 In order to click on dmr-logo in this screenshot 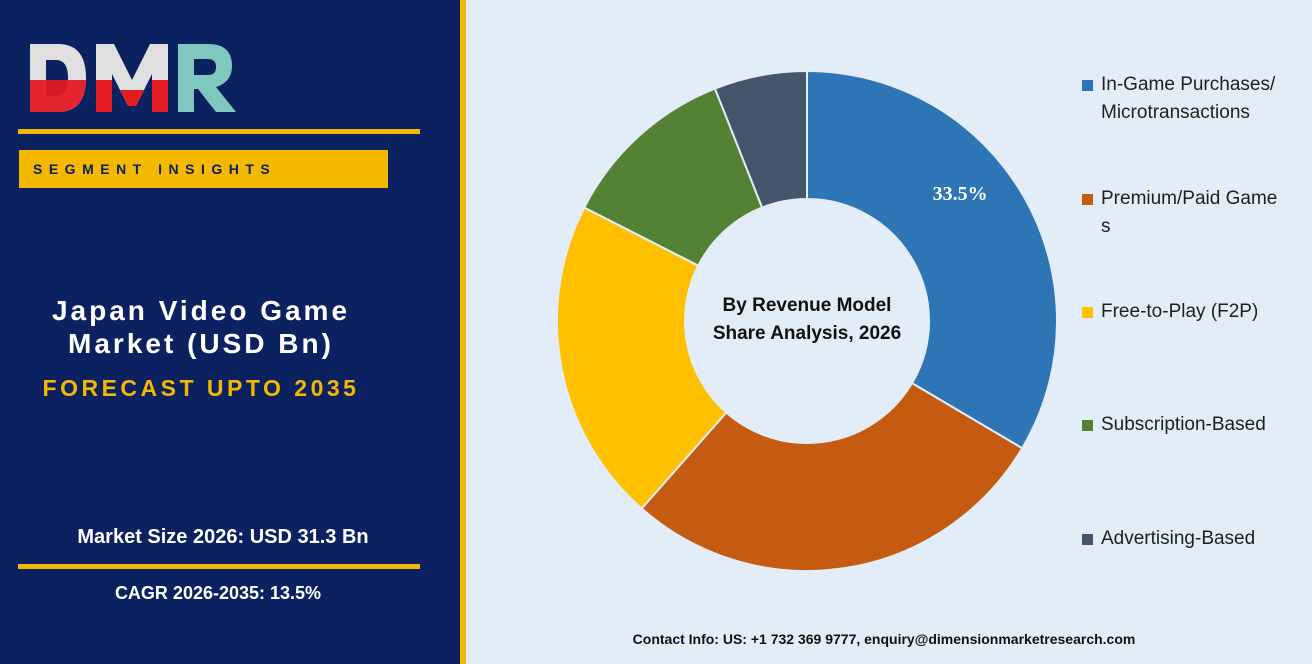, I will do `click(133, 78)`.